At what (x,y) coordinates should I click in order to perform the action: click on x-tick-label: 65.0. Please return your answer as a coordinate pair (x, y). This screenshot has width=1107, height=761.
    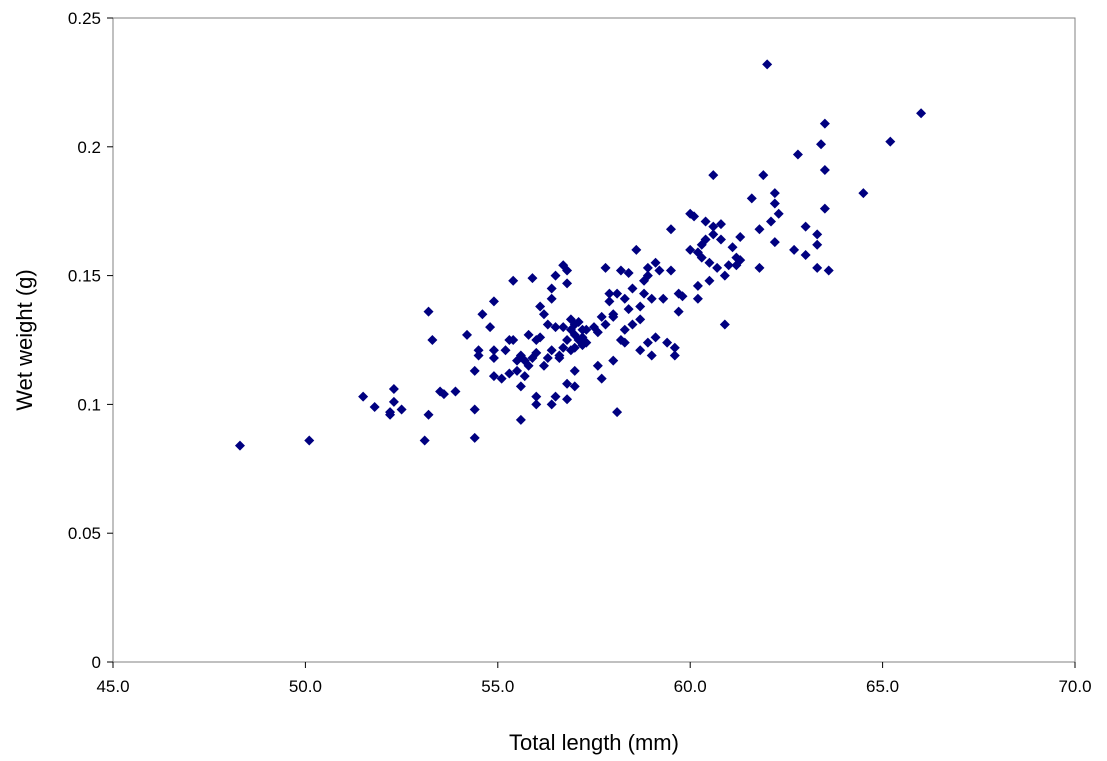
    Looking at the image, I should click on (882, 686).